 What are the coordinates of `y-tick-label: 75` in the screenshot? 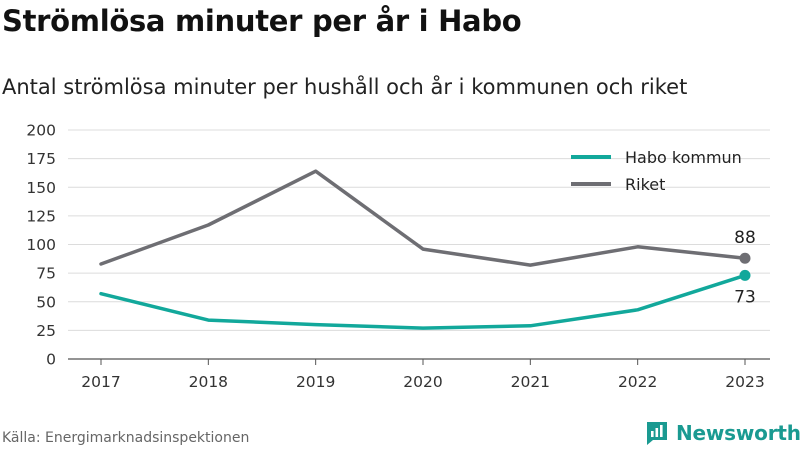 It's located at (46, 274).